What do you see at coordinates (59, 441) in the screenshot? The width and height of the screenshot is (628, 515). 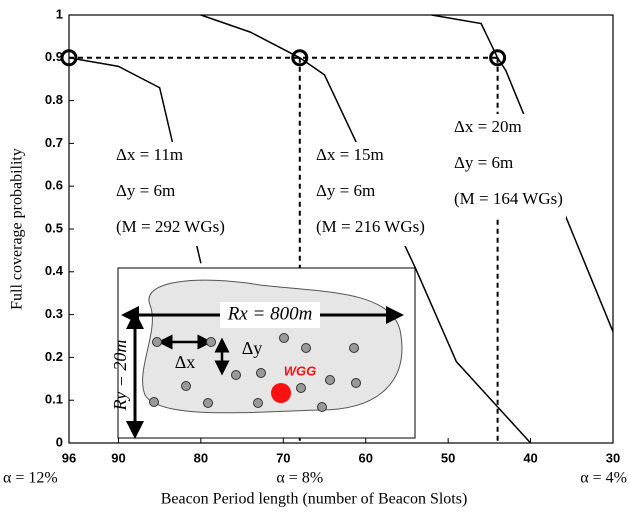 I see `y-tick-label: 0` at bounding box center [59, 441].